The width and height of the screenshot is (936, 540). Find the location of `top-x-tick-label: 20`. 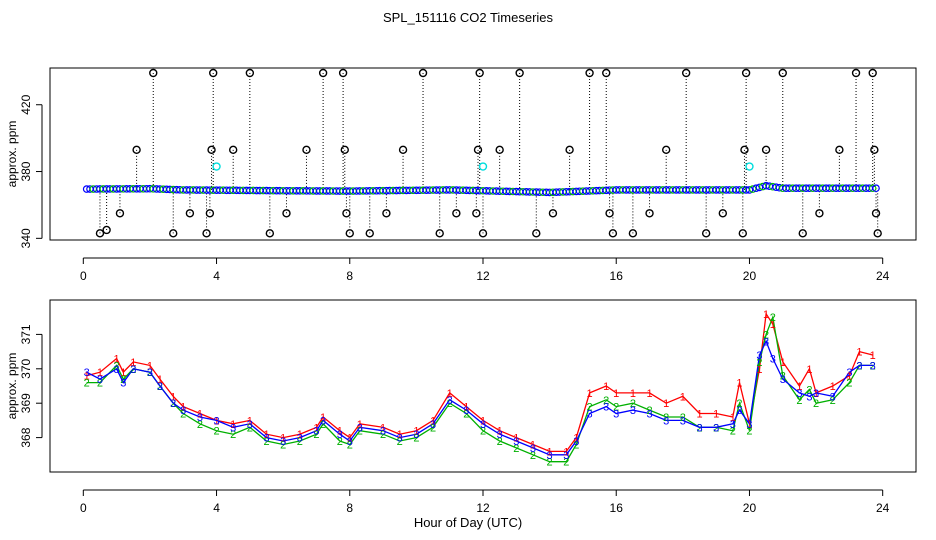

top-x-tick-label: 20 is located at coordinates (750, 276).